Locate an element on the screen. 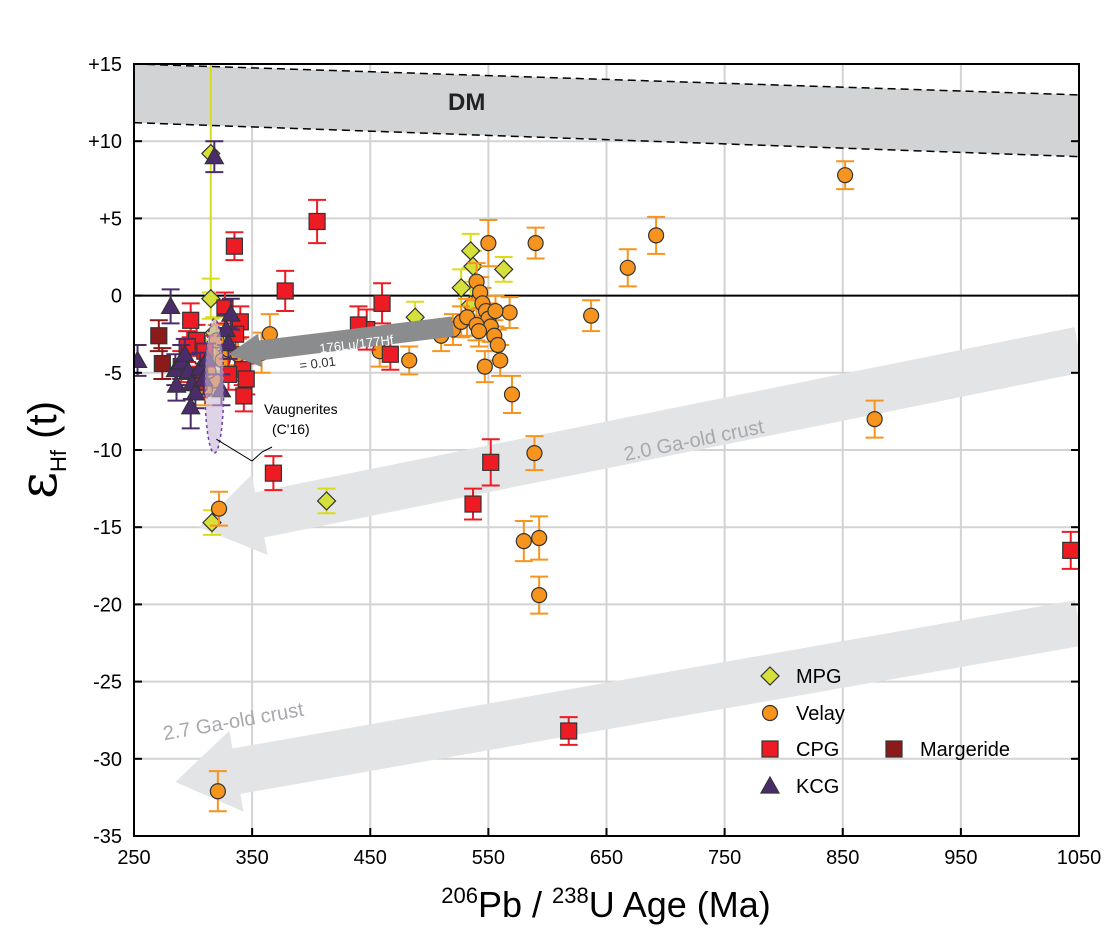 Image resolution: width=1112 pixels, height=938 pixels. y-tick-label: -35 is located at coordinates (107, 837).